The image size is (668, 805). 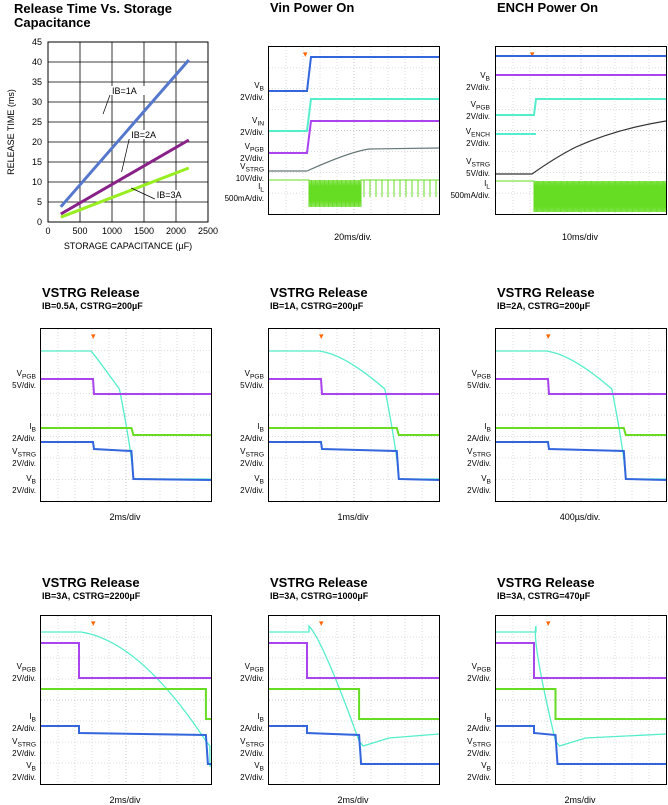 What do you see at coordinates (39, 202) in the screenshot?
I see `y-tick-label: 5` at bounding box center [39, 202].